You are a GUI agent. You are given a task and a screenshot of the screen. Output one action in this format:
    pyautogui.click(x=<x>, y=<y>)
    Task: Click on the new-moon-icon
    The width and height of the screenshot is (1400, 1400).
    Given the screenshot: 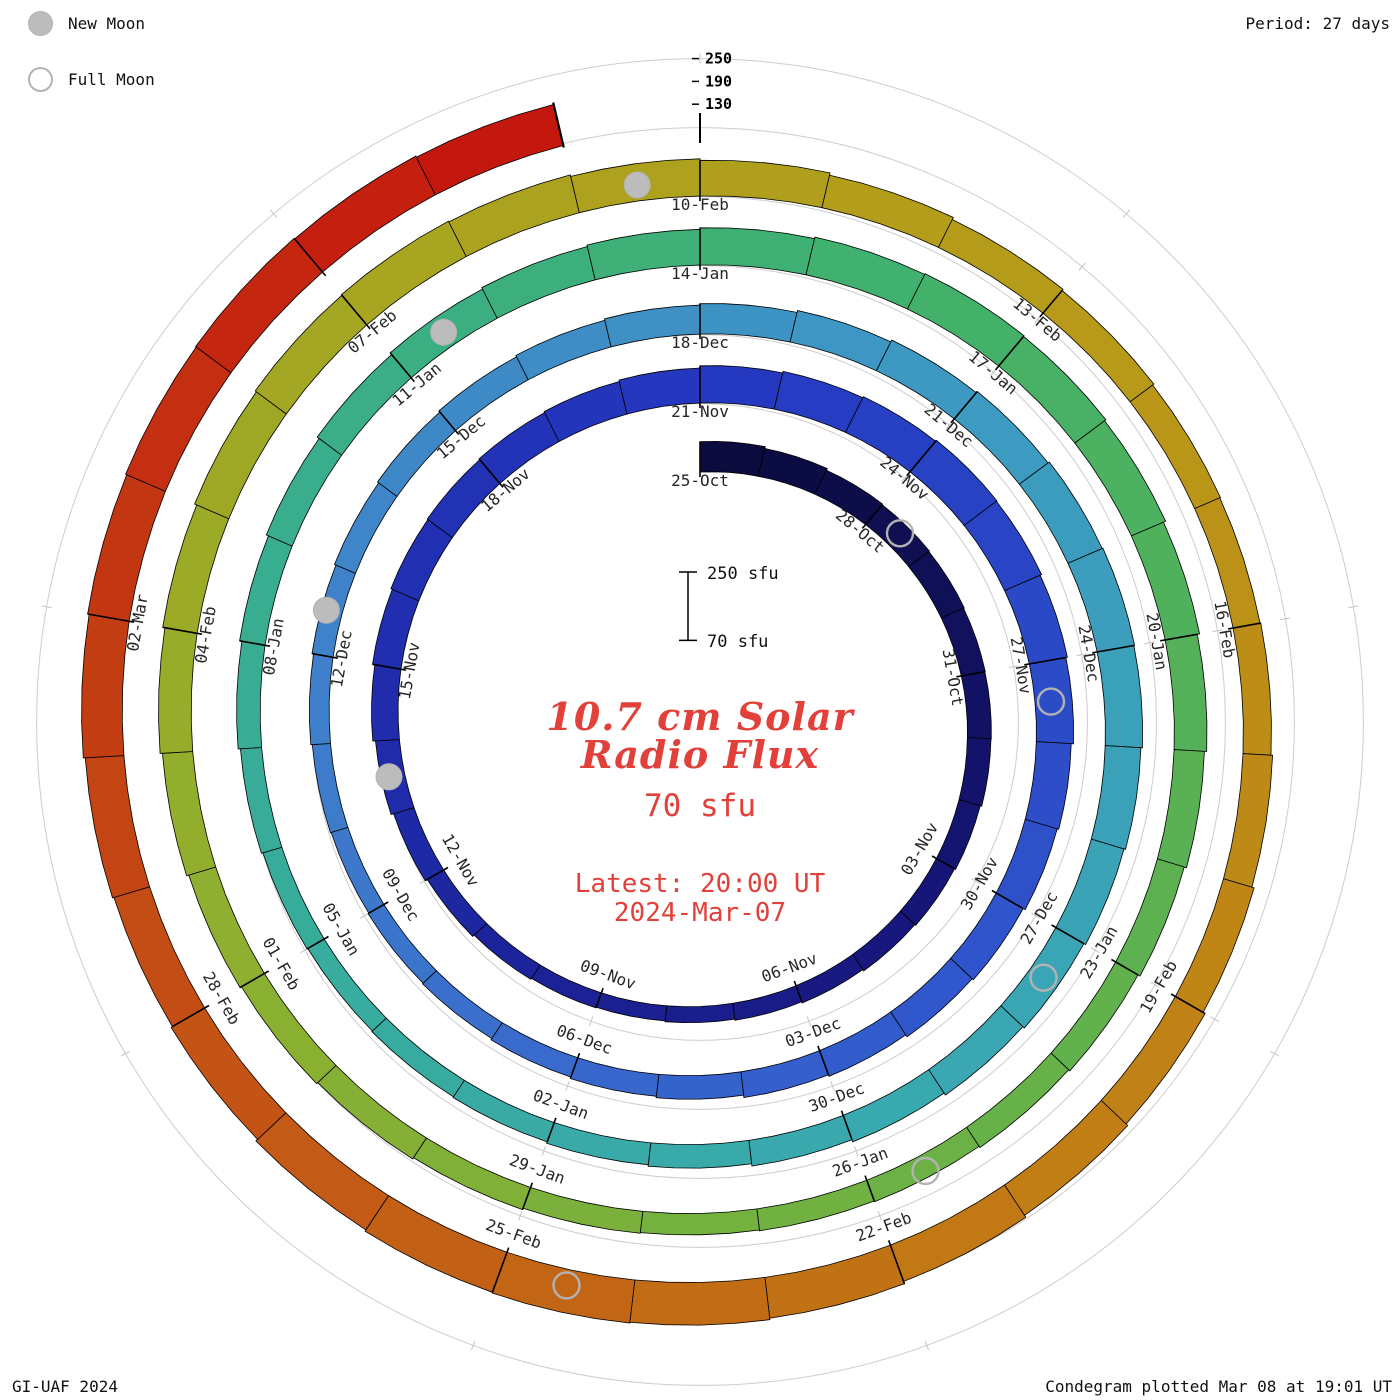 What is the action you would take?
    pyautogui.click(x=40, y=23)
    